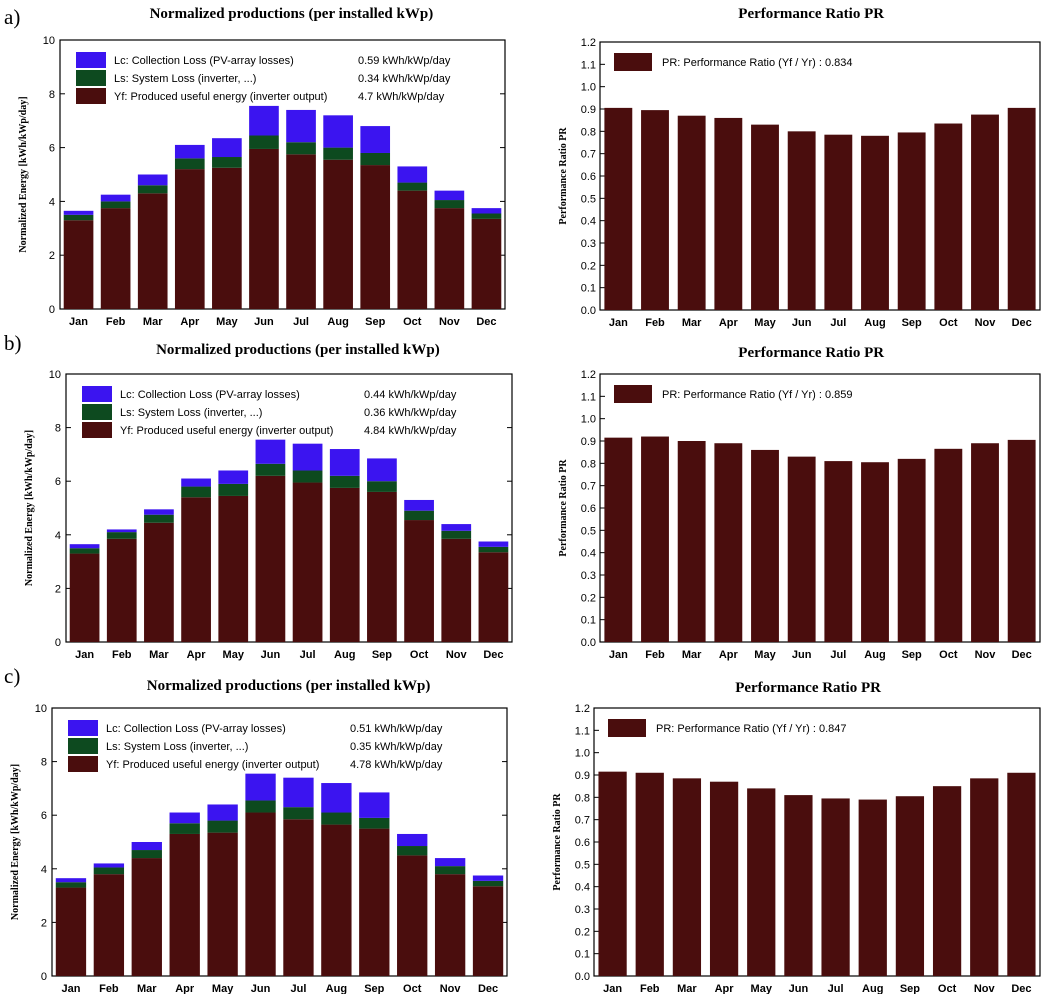  I want to click on y-tick-label: 0, so click(58, 643).